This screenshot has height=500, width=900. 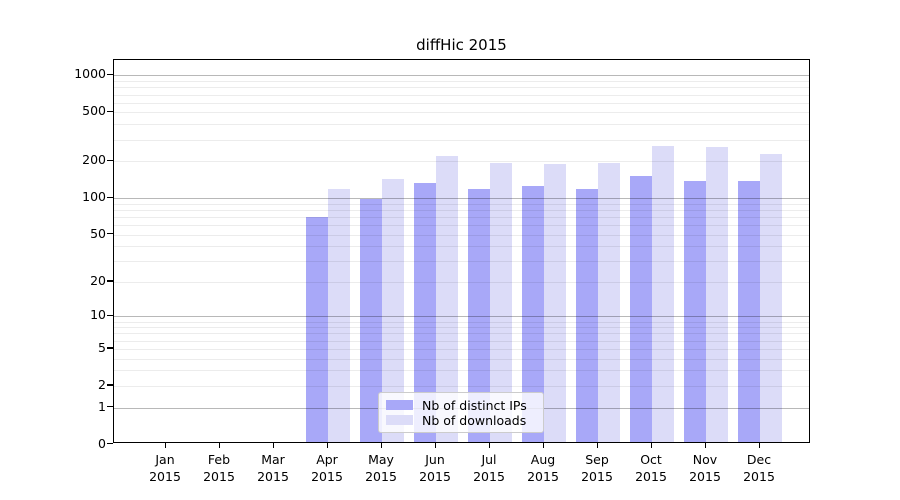 What do you see at coordinates (771, 297) in the screenshot?
I see `bar-dec-downloads` at bounding box center [771, 297].